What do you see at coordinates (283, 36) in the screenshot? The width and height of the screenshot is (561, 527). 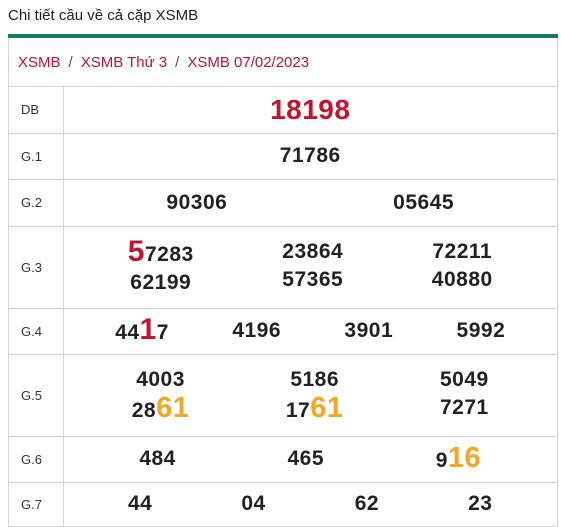 I see `accent-divider` at bounding box center [283, 36].